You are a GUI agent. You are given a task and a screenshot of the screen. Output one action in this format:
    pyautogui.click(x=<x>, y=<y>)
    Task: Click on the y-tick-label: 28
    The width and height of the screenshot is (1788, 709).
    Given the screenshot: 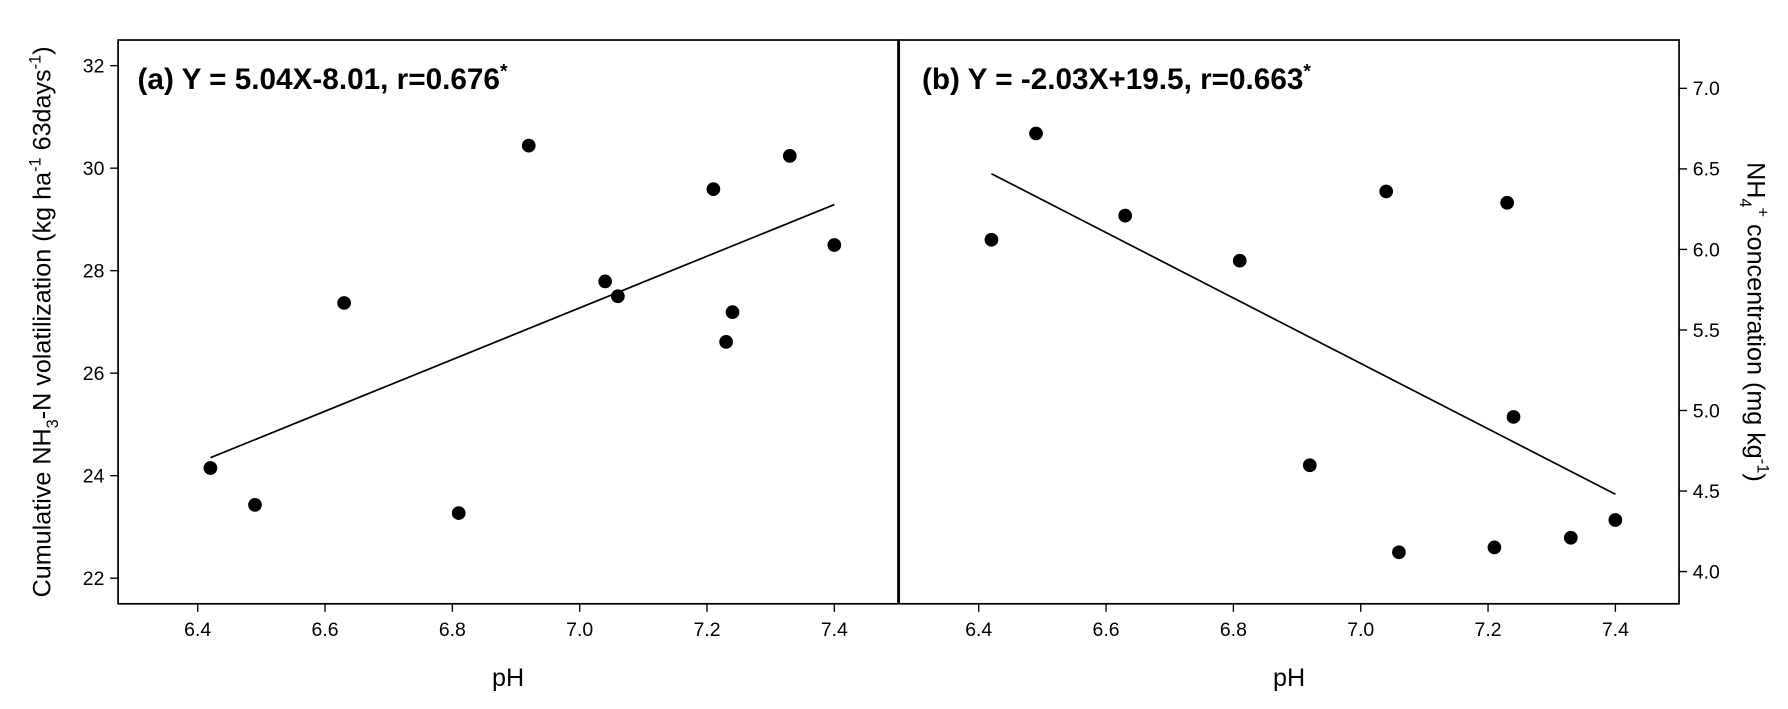 What is the action you would take?
    pyautogui.click(x=94, y=272)
    